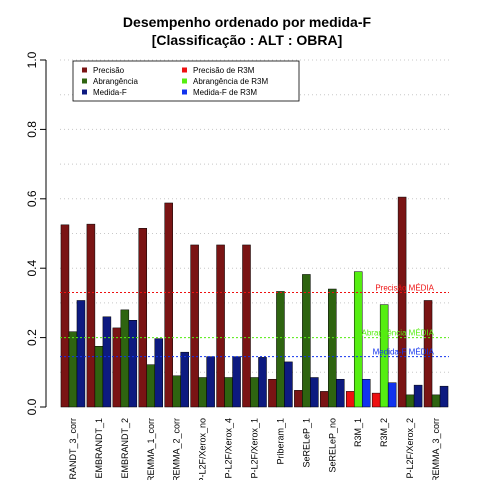  I want to click on y-axis: 0.0 0.2 0.4 0.6 0.8 1.0, so click(36, 233).